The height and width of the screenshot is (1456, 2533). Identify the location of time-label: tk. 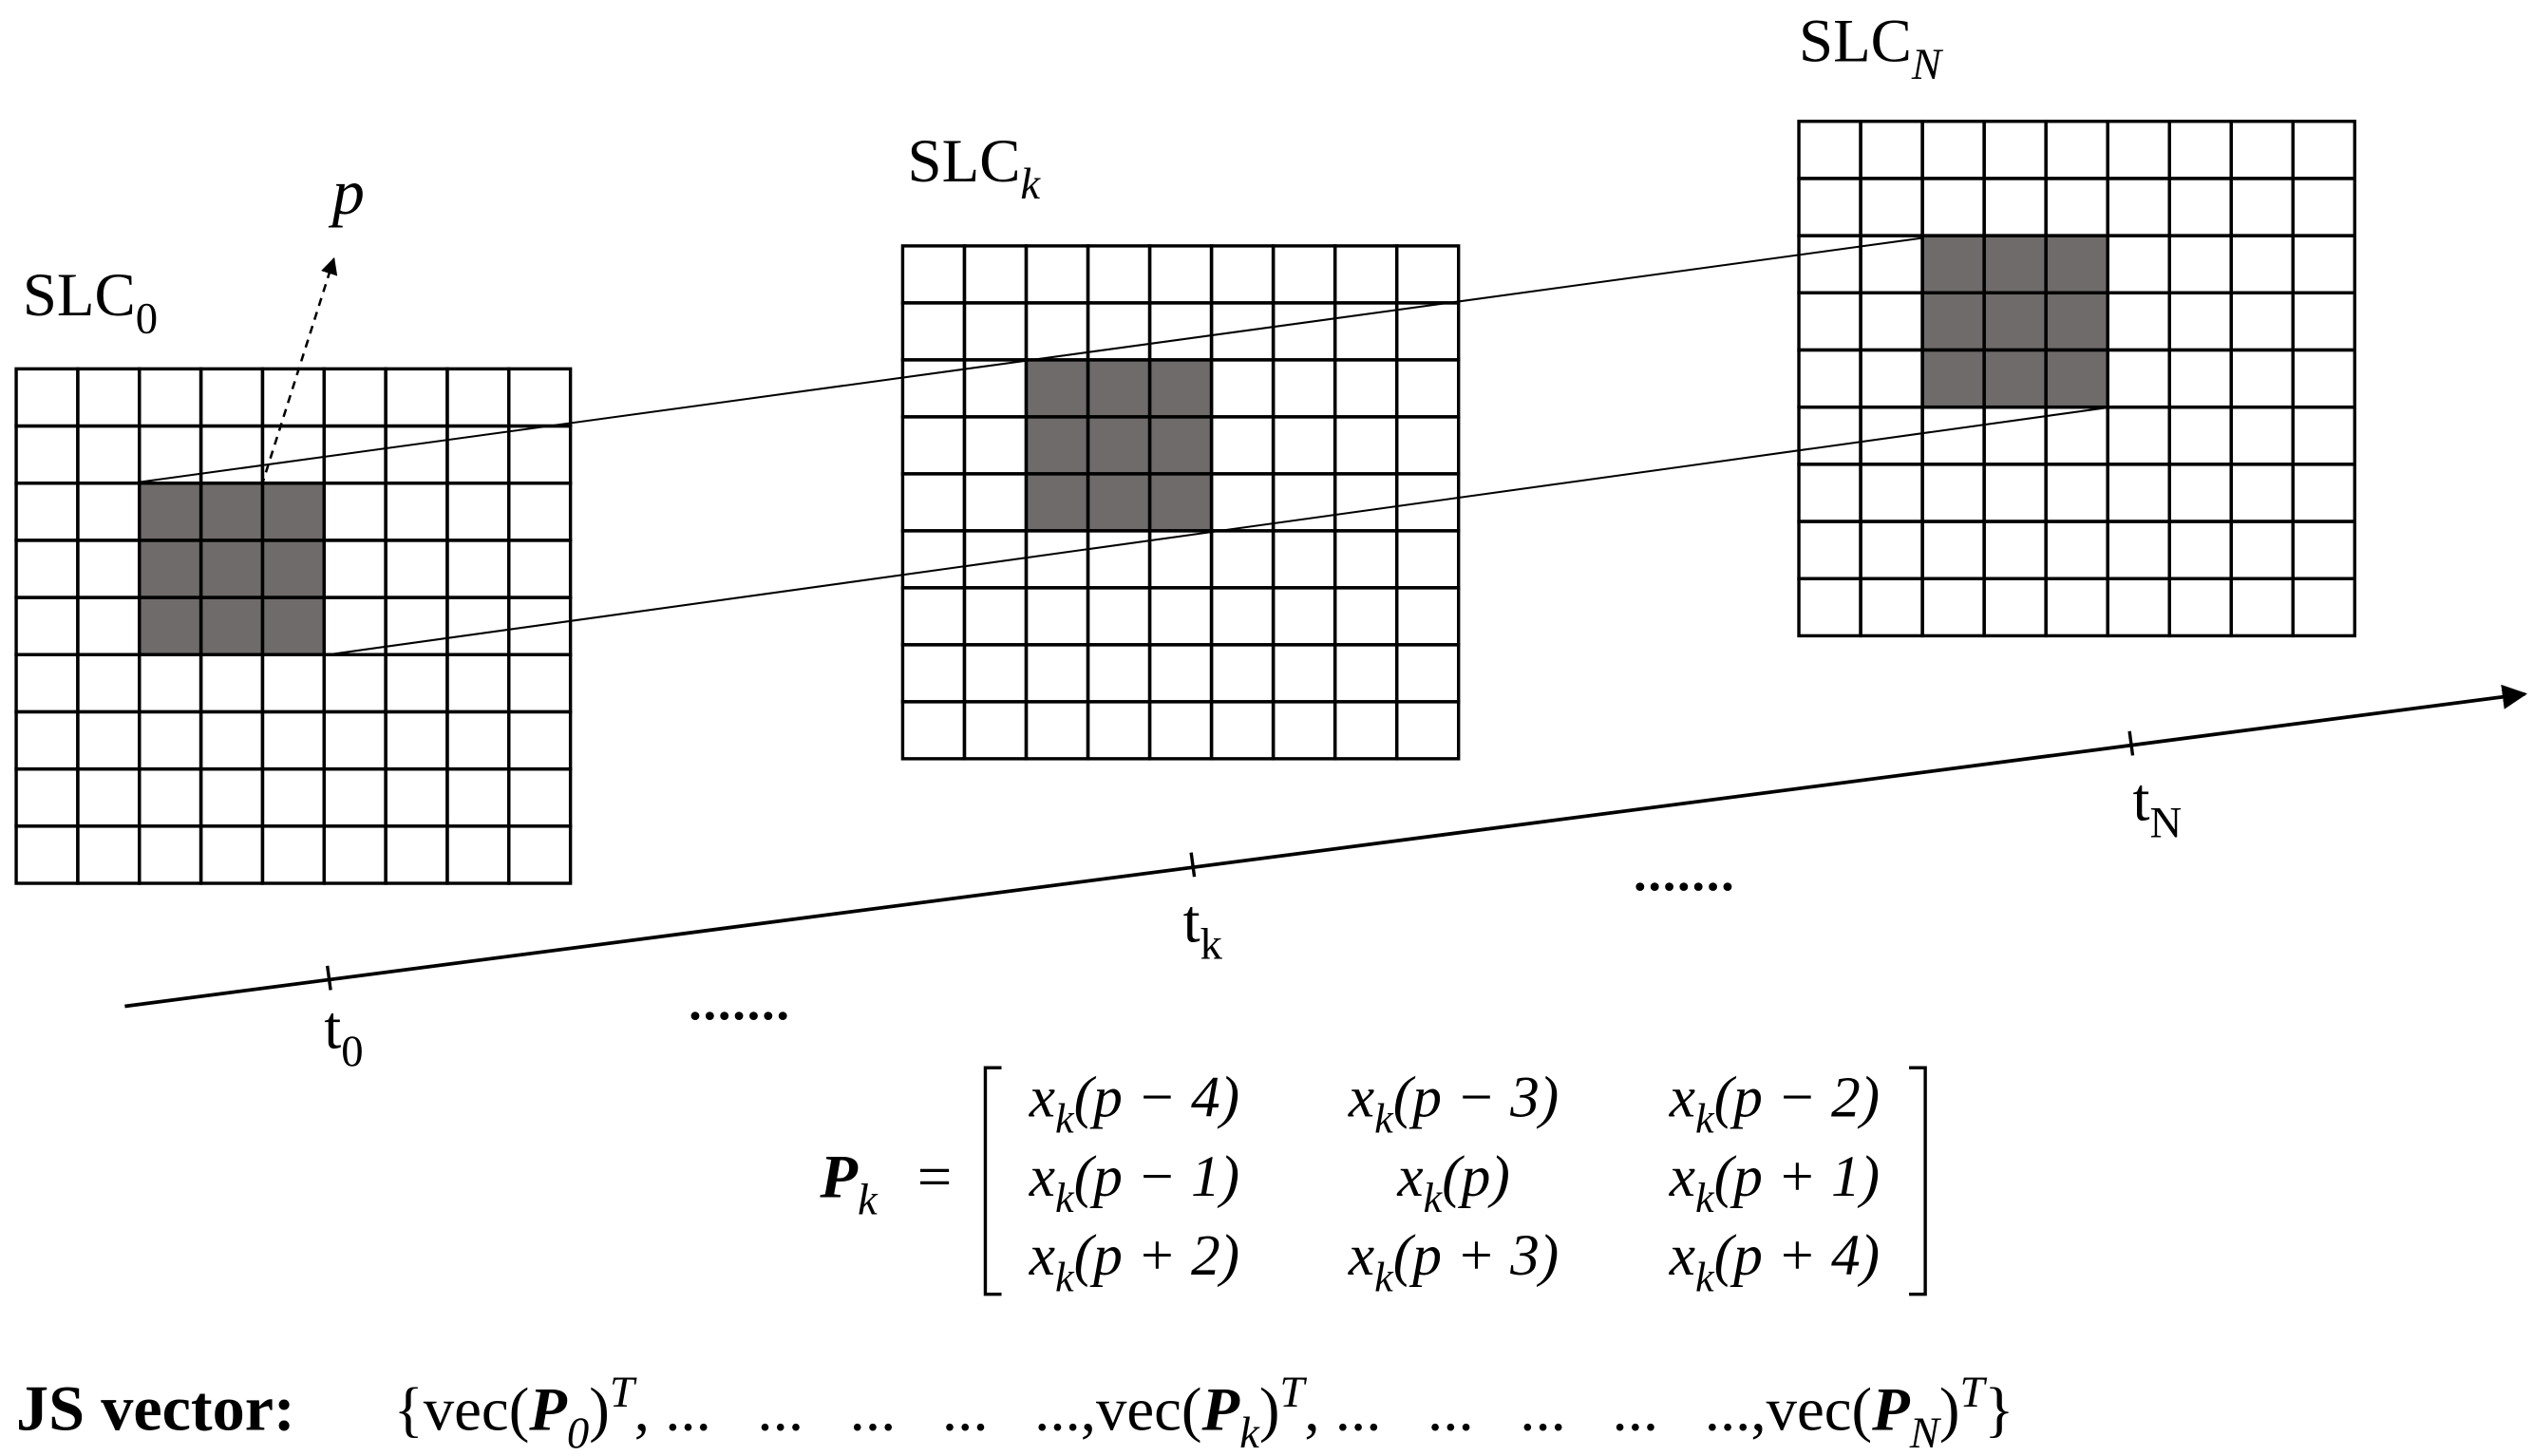
(1203, 928).